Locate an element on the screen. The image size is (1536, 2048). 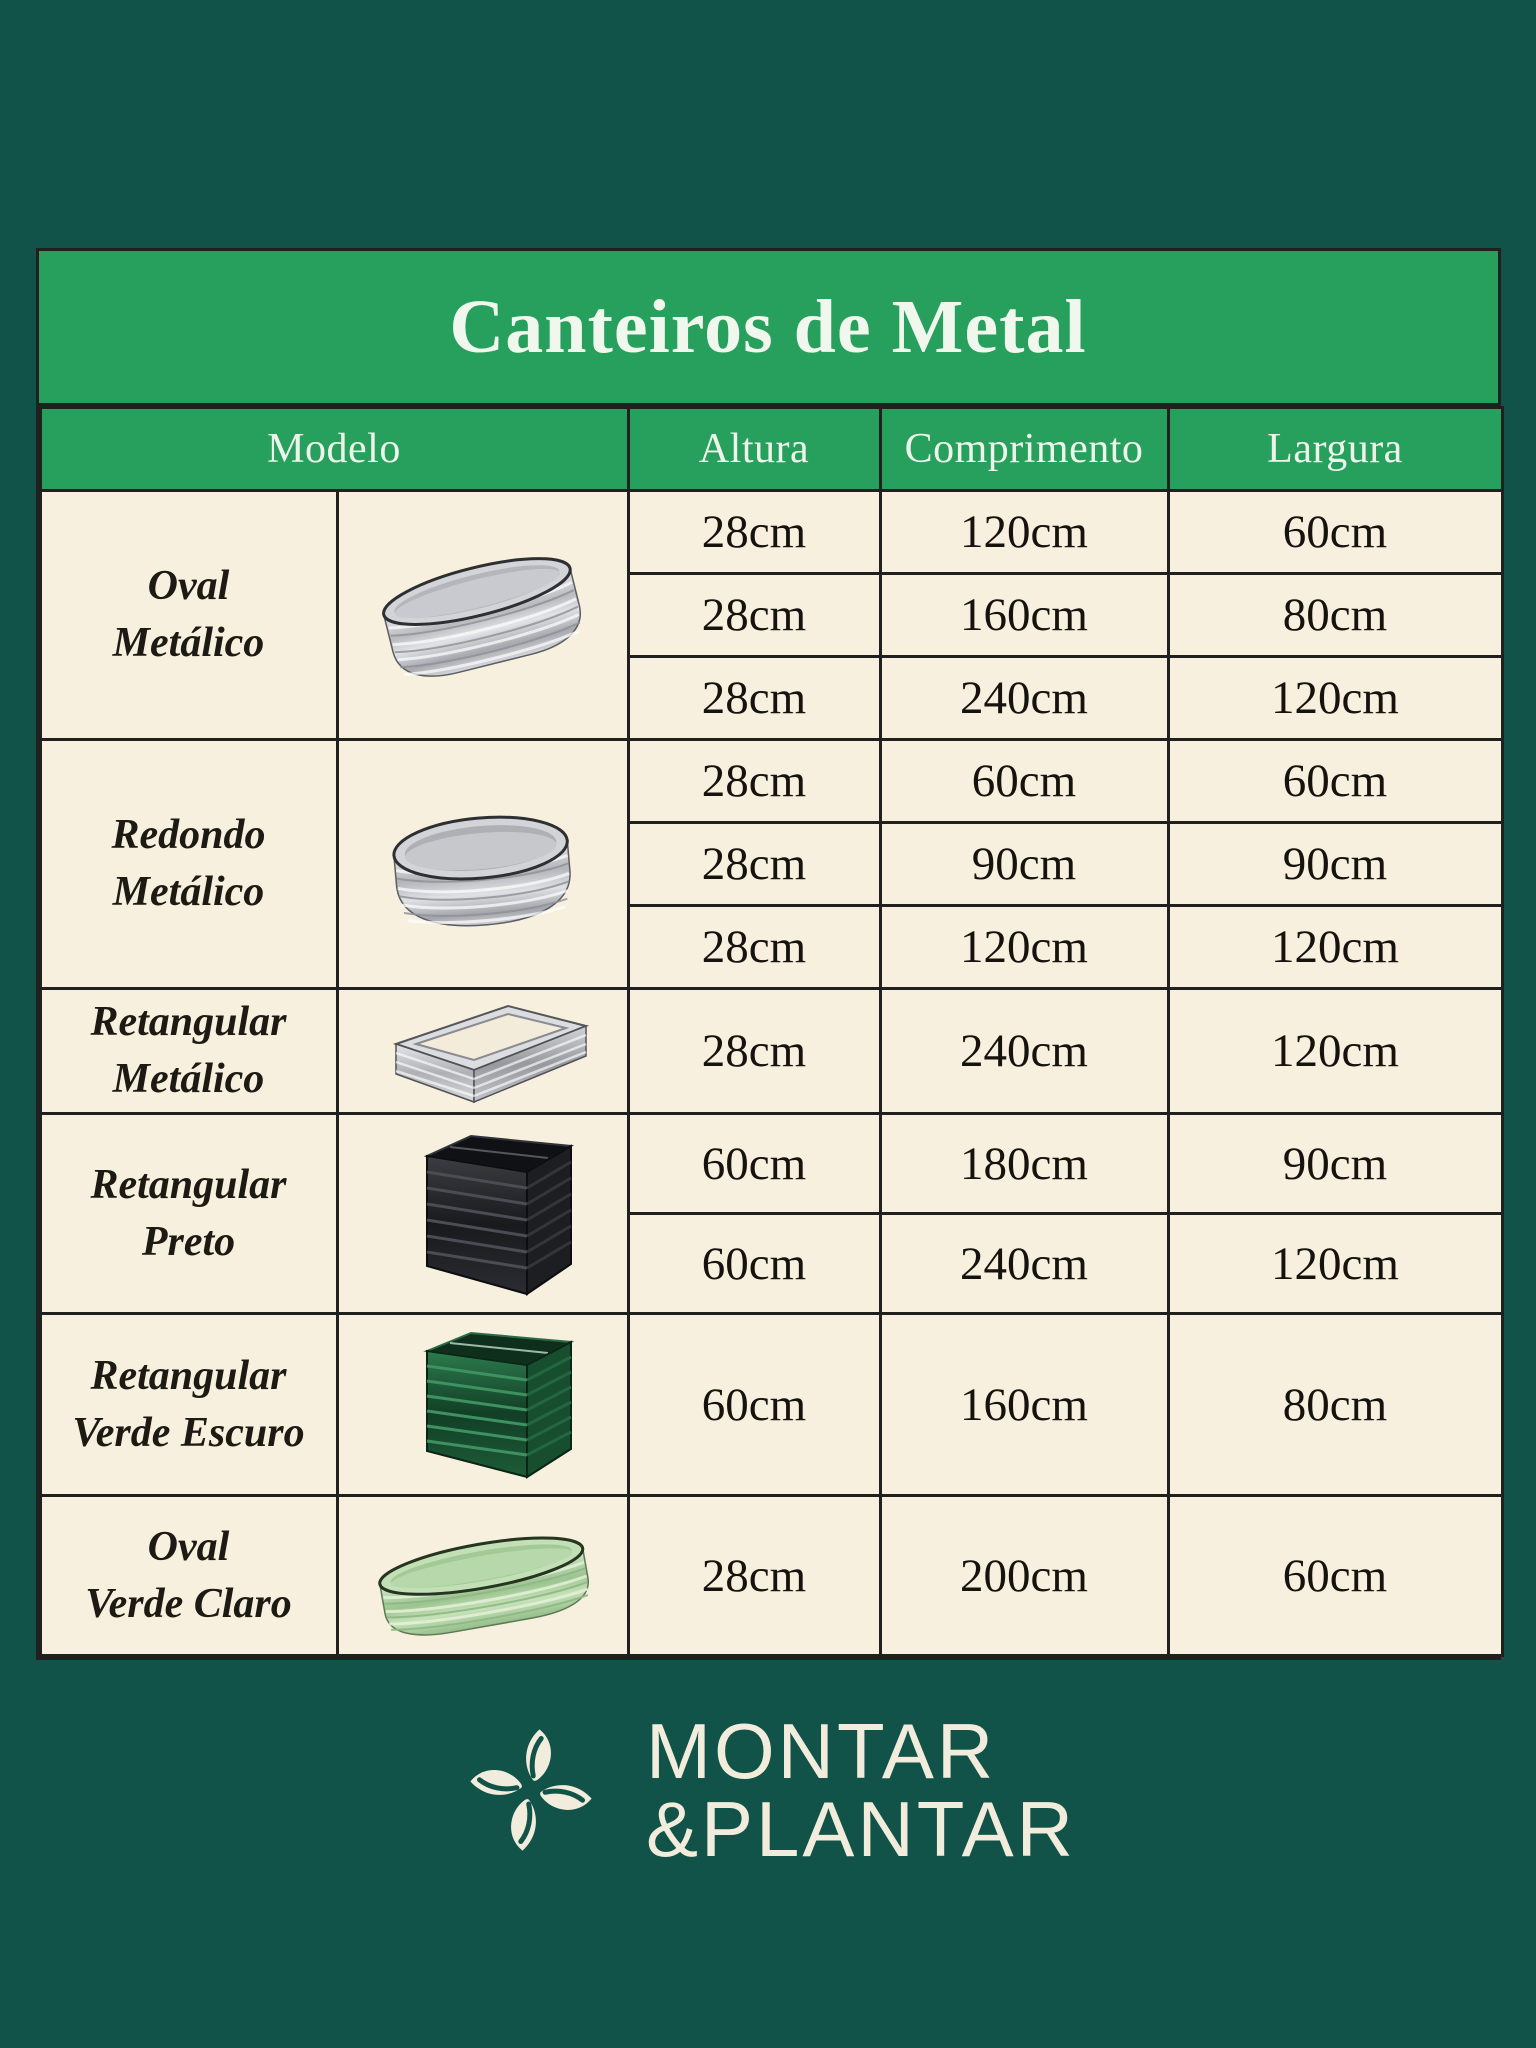
product-image-oval-verde-claro is located at coordinates (482, 1575).